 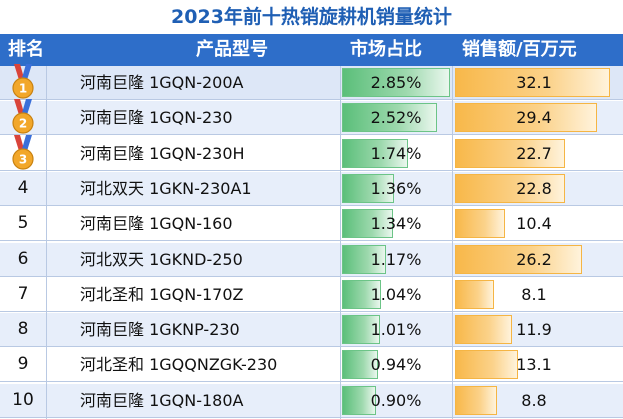 I want to click on header-share: 市场占比, so click(x=386, y=49).